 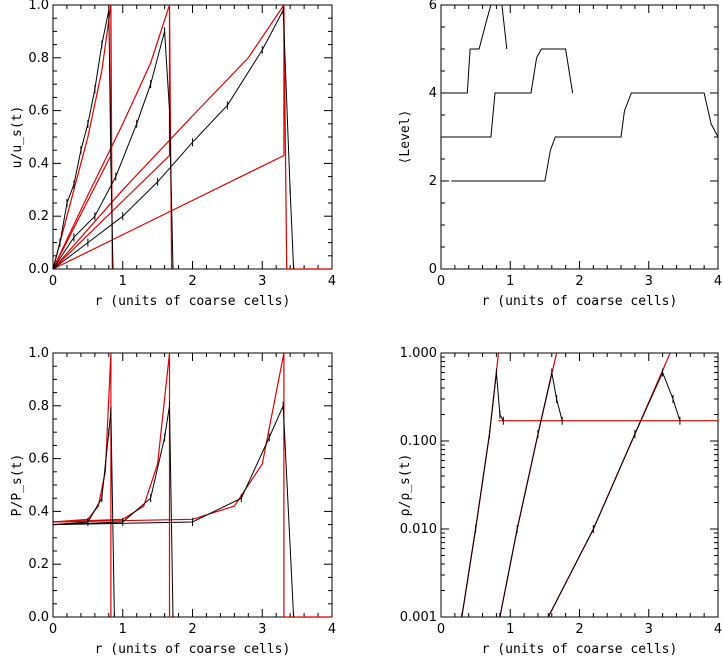 What do you see at coordinates (418, 617) in the screenshot?
I see `y-tick-label: 0.001` at bounding box center [418, 617].